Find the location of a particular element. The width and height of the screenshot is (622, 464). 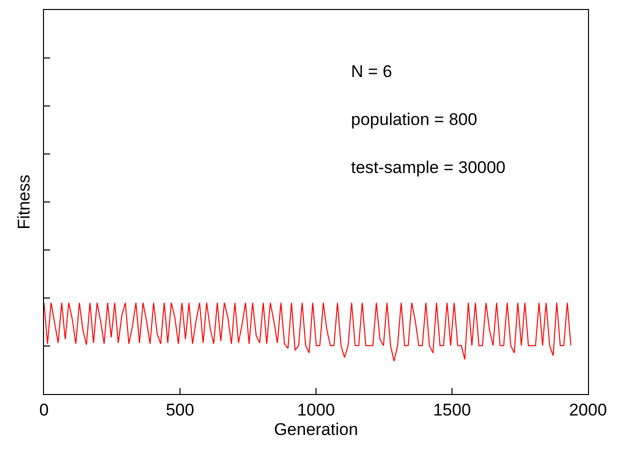

x-tick-label: 500 is located at coordinates (180, 410).